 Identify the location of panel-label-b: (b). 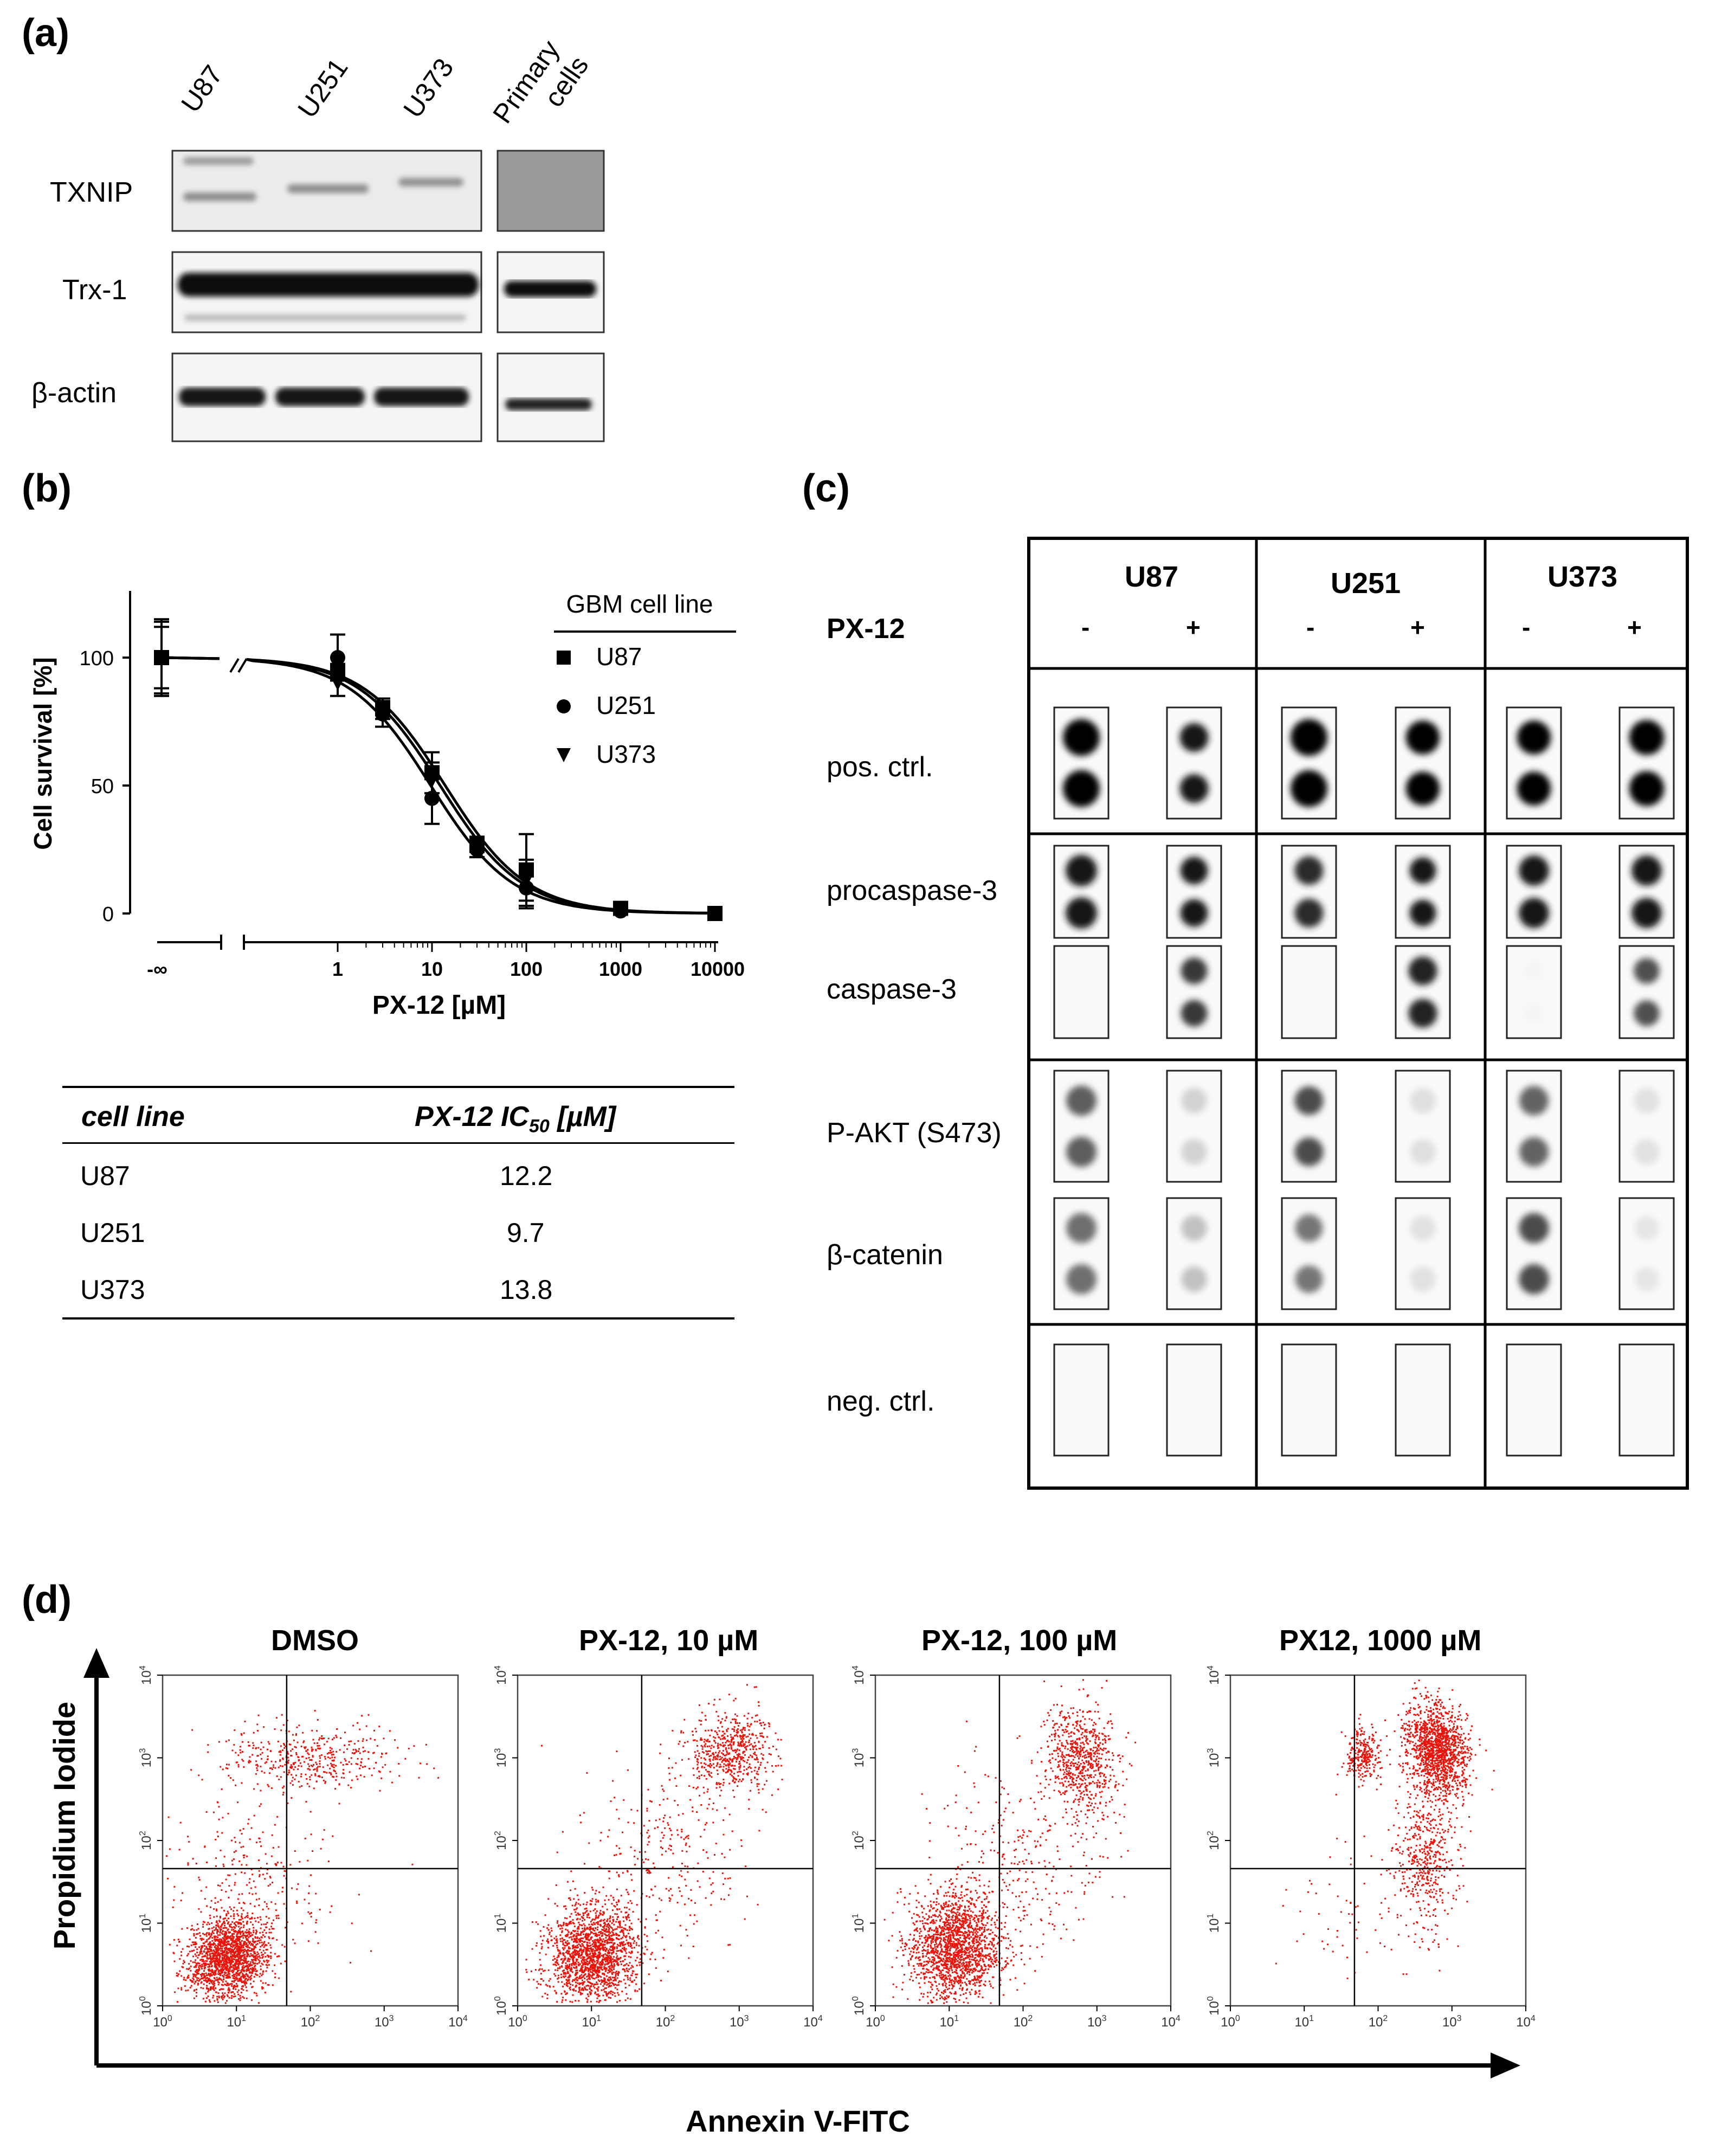
(47, 488).